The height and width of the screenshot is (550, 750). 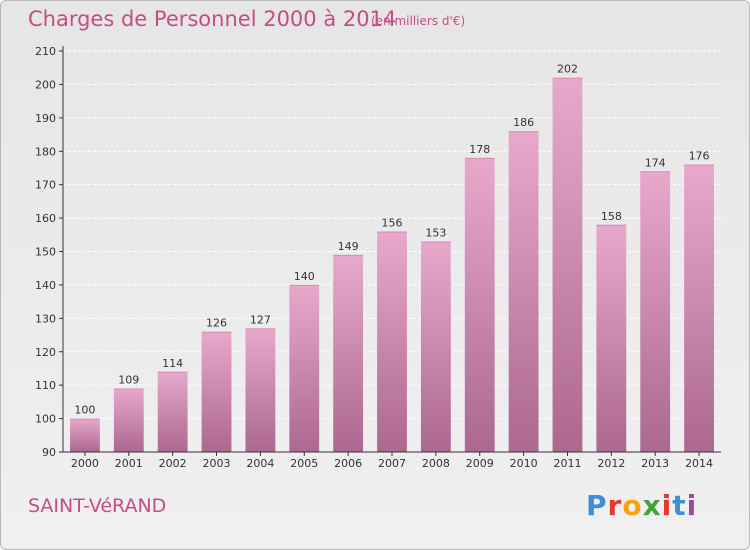 What do you see at coordinates (49, 452) in the screenshot?
I see `y-tick-label: 90` at bounding box center [49, 452].